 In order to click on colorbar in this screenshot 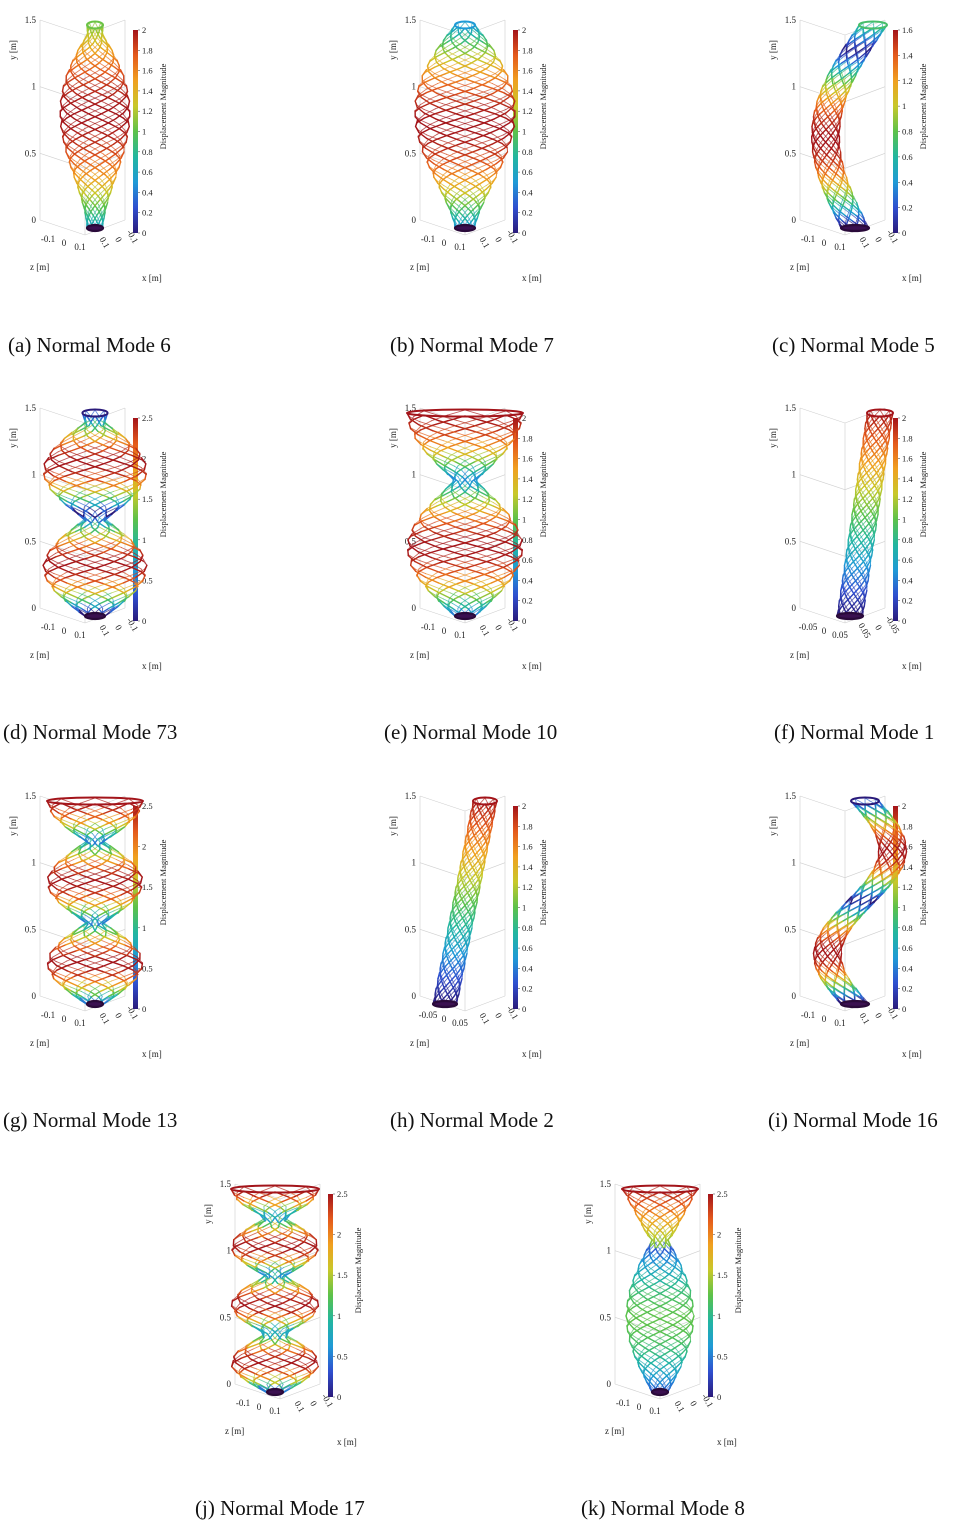, I will do `click(135, 131)`.